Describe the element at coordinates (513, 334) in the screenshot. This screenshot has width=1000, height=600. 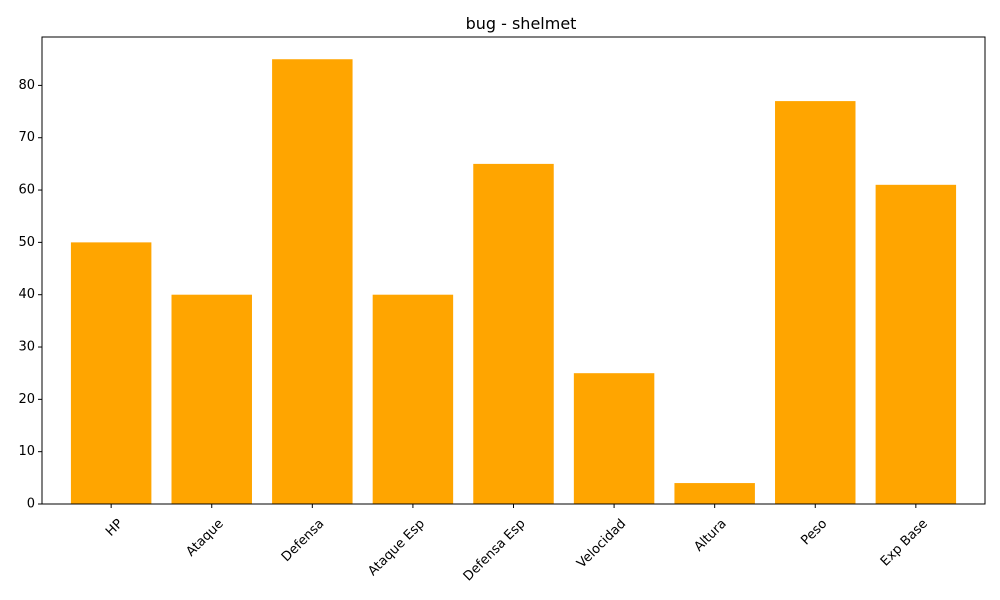
I see `bar-defensa-esp` at that location.